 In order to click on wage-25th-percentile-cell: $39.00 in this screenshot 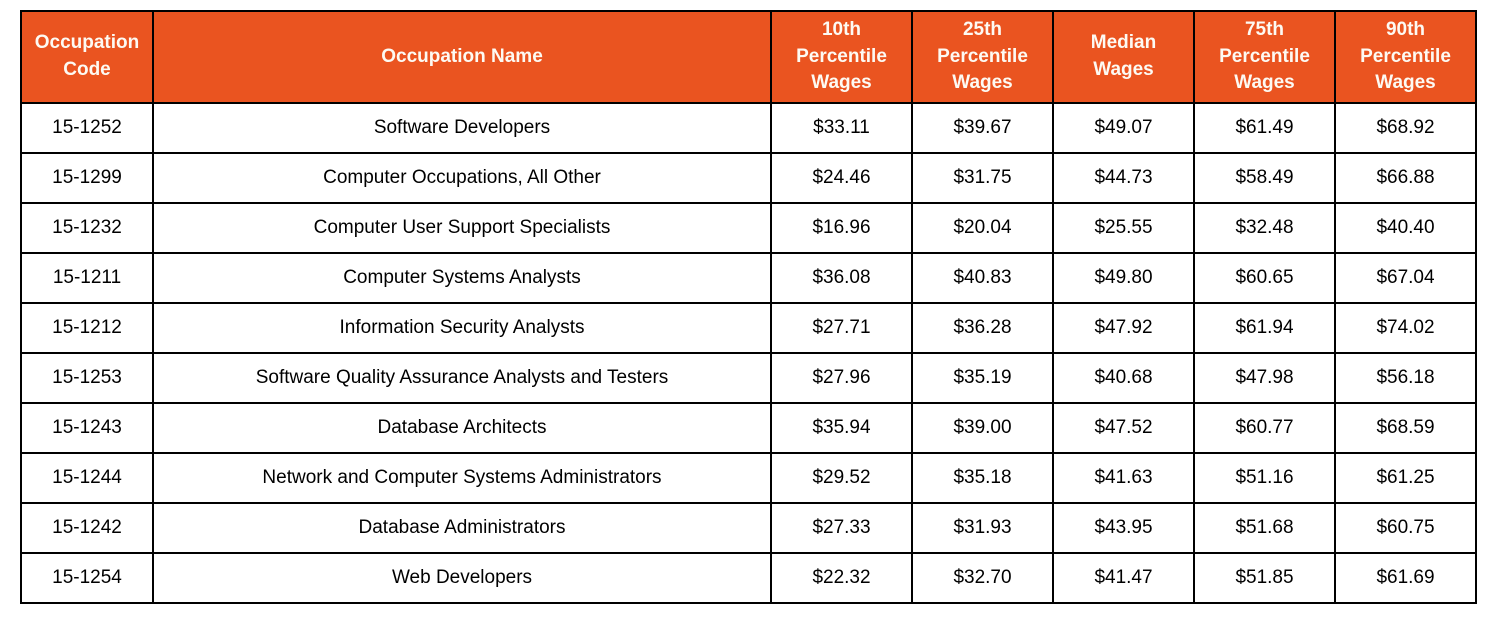, I will do `click(982, 428)`.